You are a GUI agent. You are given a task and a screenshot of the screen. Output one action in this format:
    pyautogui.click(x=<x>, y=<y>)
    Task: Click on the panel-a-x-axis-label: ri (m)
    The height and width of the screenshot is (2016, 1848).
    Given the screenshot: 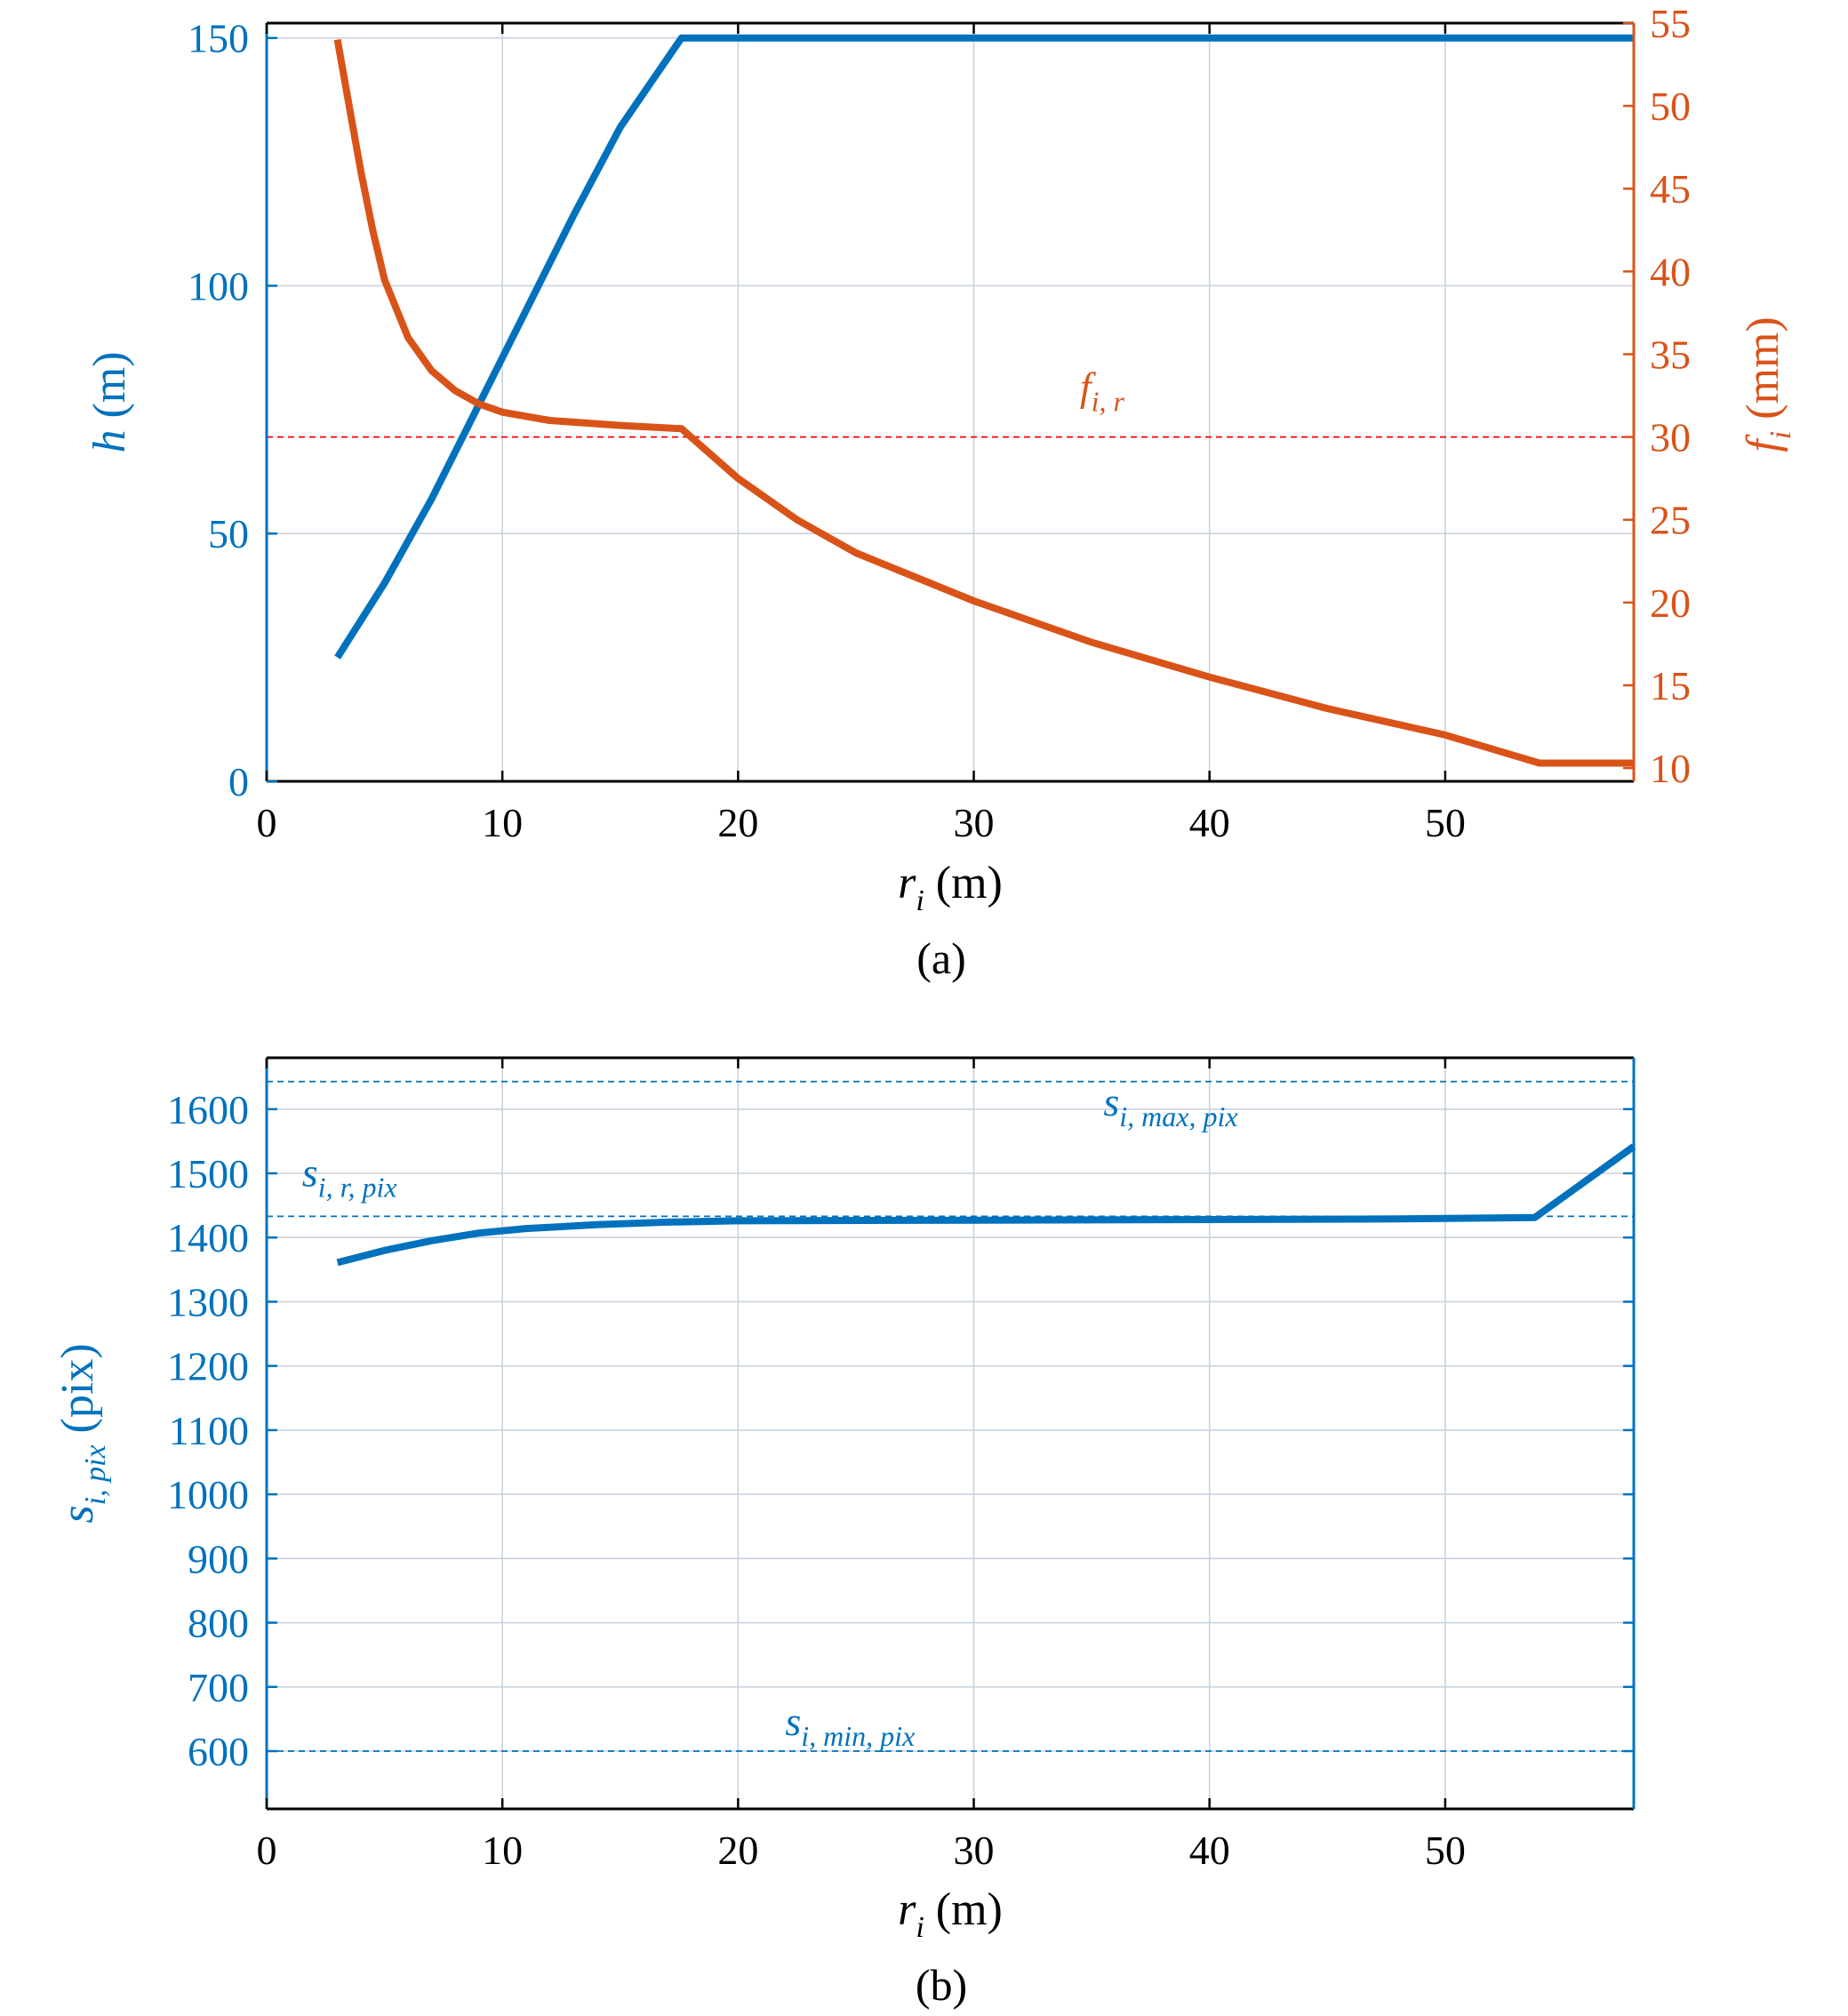 What is the action you would take?
    pyautogui.click(x=950, y=887)
    